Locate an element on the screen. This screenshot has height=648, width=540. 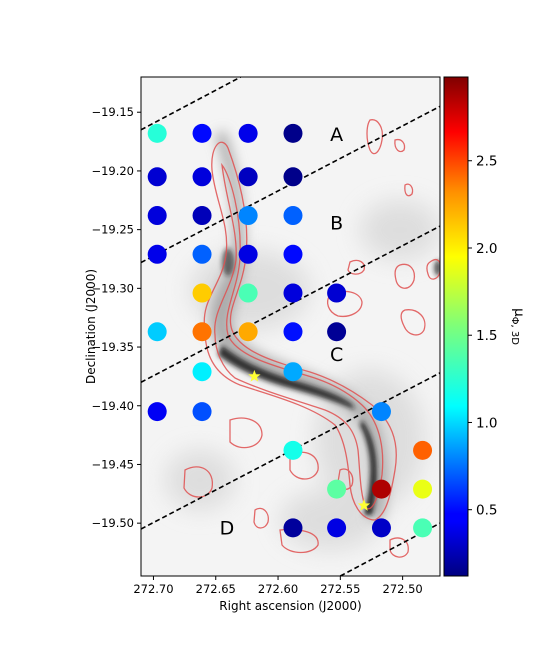
region-labels: A B C D is located at coordinates (282, 331).